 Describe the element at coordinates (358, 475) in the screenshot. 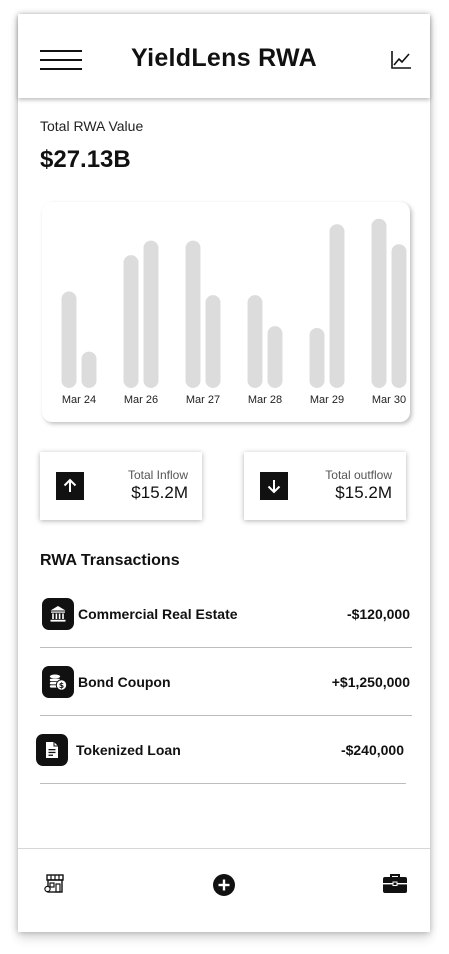

I see `outflow-label: Total outflow` at that location.